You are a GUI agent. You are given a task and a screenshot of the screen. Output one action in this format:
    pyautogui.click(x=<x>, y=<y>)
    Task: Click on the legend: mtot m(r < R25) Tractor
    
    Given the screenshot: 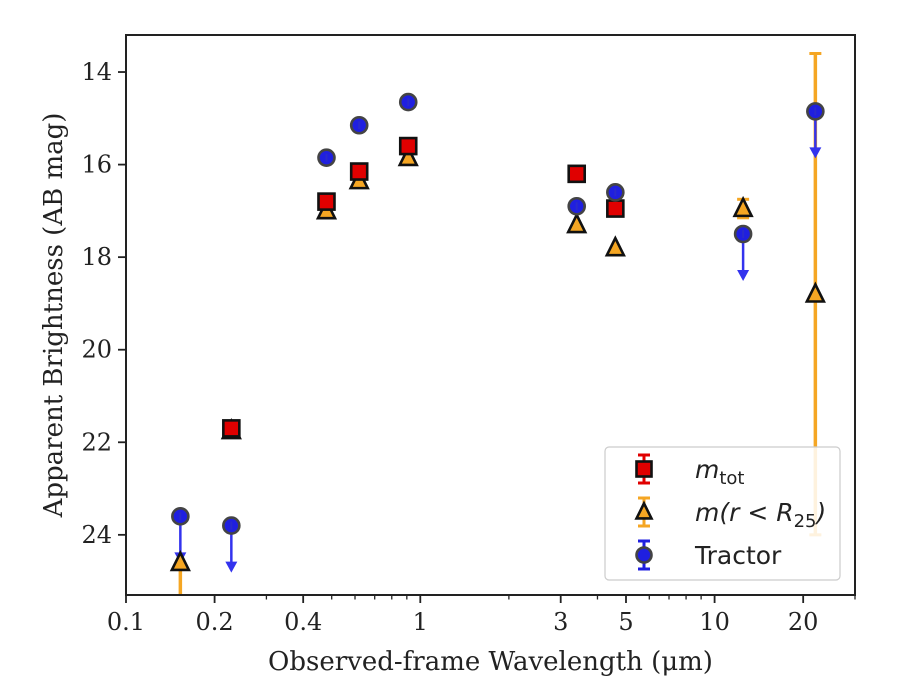 What is the action you would take?
    pyautogui.click(x=722, y=513)
    